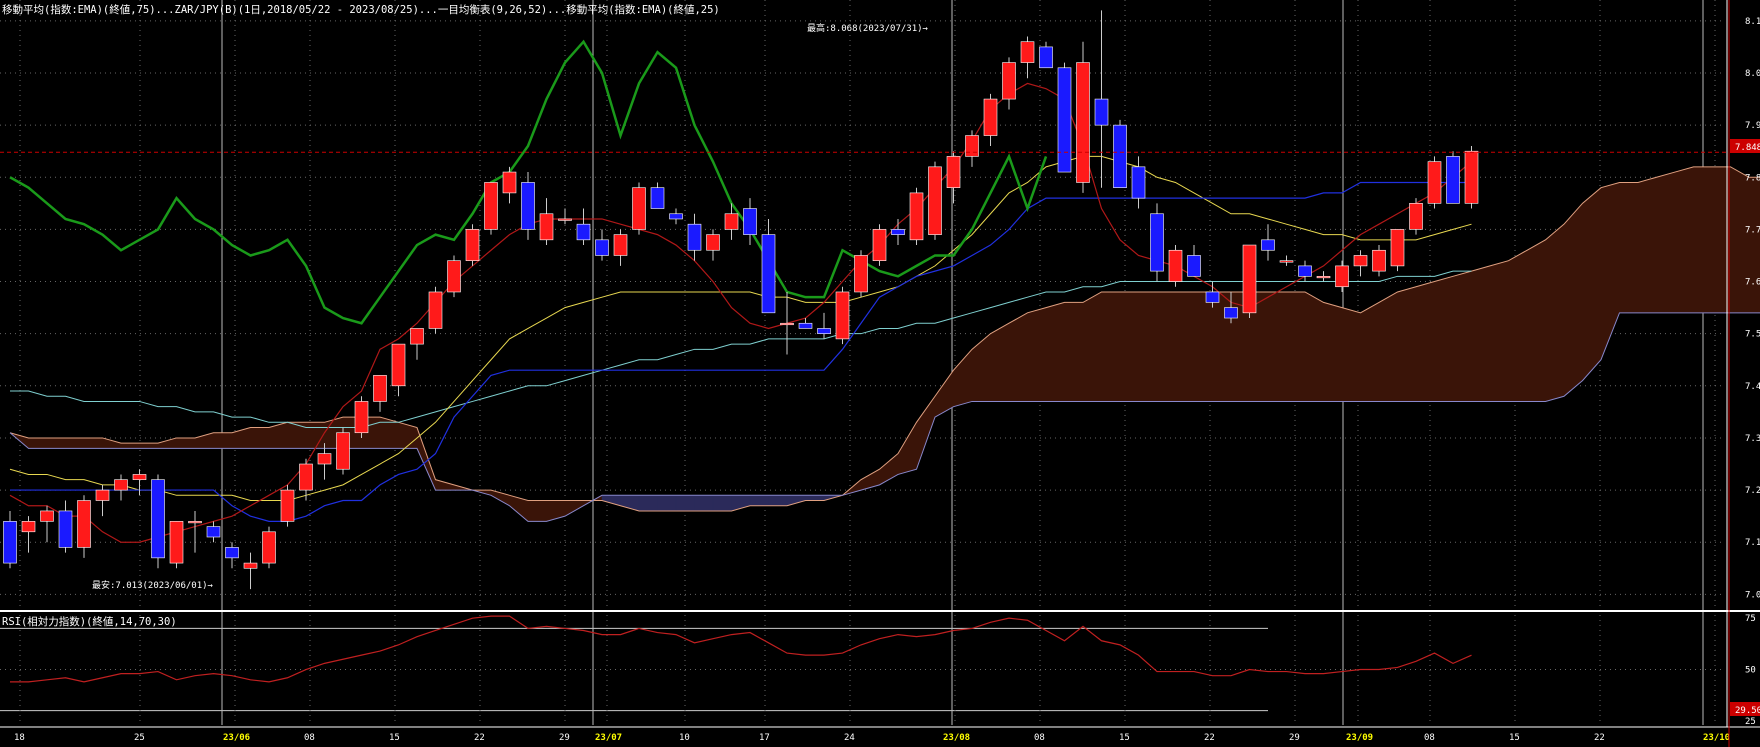 Image resolution: width=1760 pixels, height=747 pixels. I want to click on y-tick-label: 7.1, so click(1752, 543).